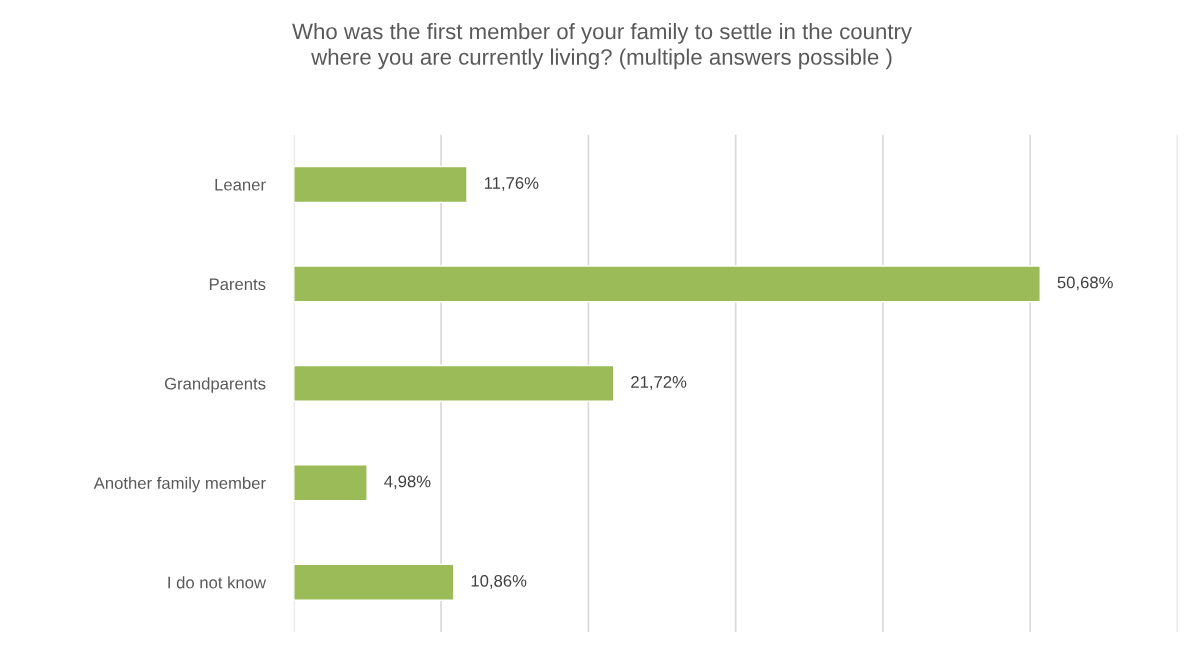  What do you see at coordinates (407, 482) in the screenshot?
I see `data-label: 4,98%` at bounding box center [407, 482].